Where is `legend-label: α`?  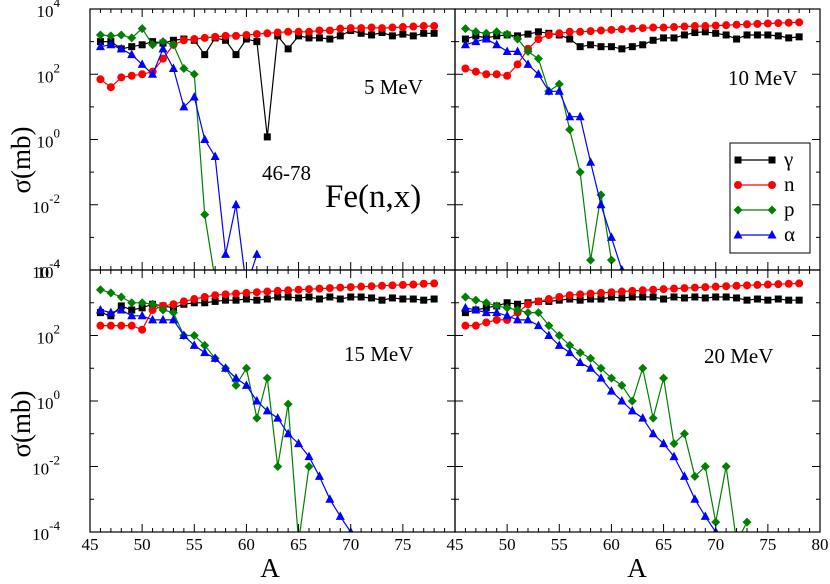 legend-label: α is located at coordinates (789, 234).